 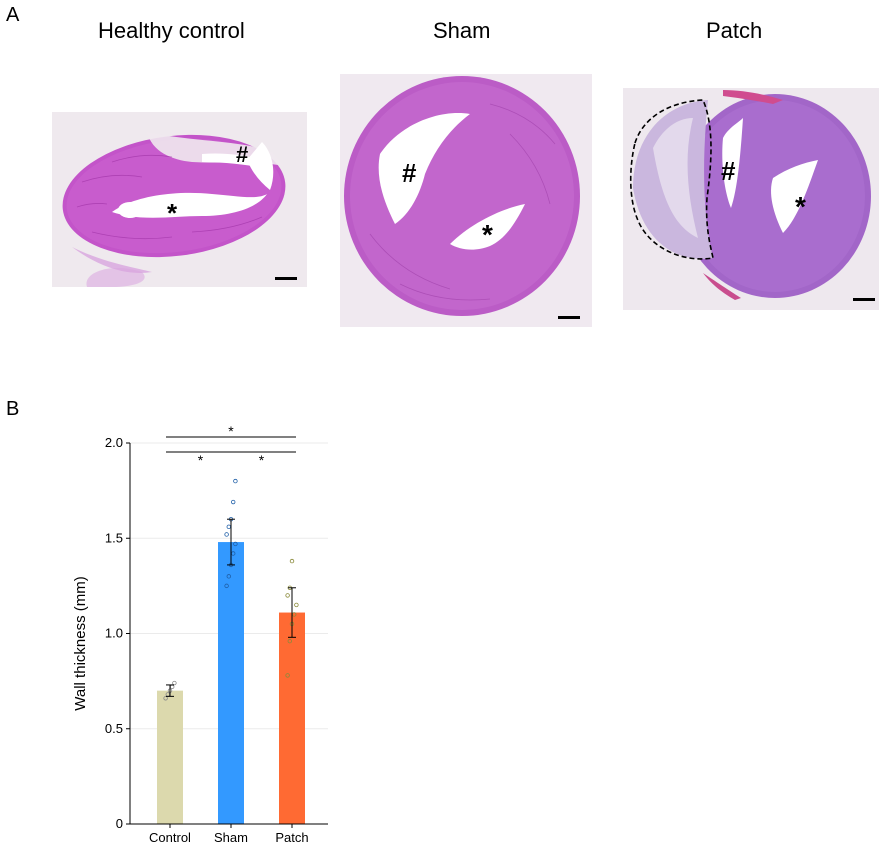 I want to click on y-tick-label-1: 0.5, so click(x=114, y=728).